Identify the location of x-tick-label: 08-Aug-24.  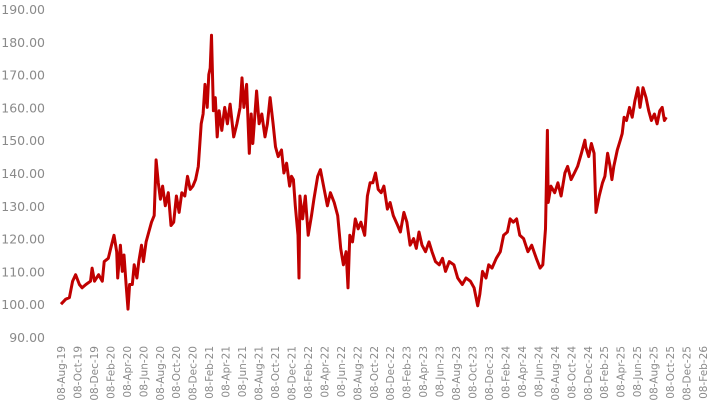
(556, 373).